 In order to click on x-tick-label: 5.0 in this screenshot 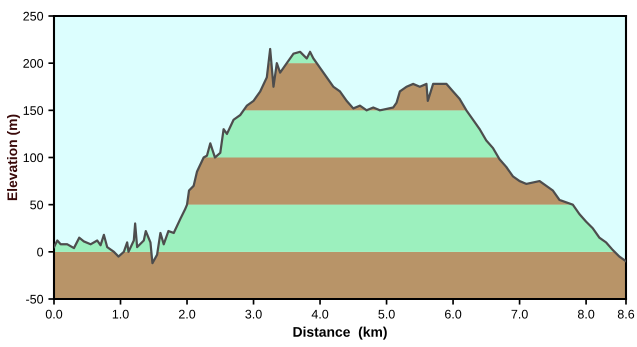, I will do `click(386, 314)`.